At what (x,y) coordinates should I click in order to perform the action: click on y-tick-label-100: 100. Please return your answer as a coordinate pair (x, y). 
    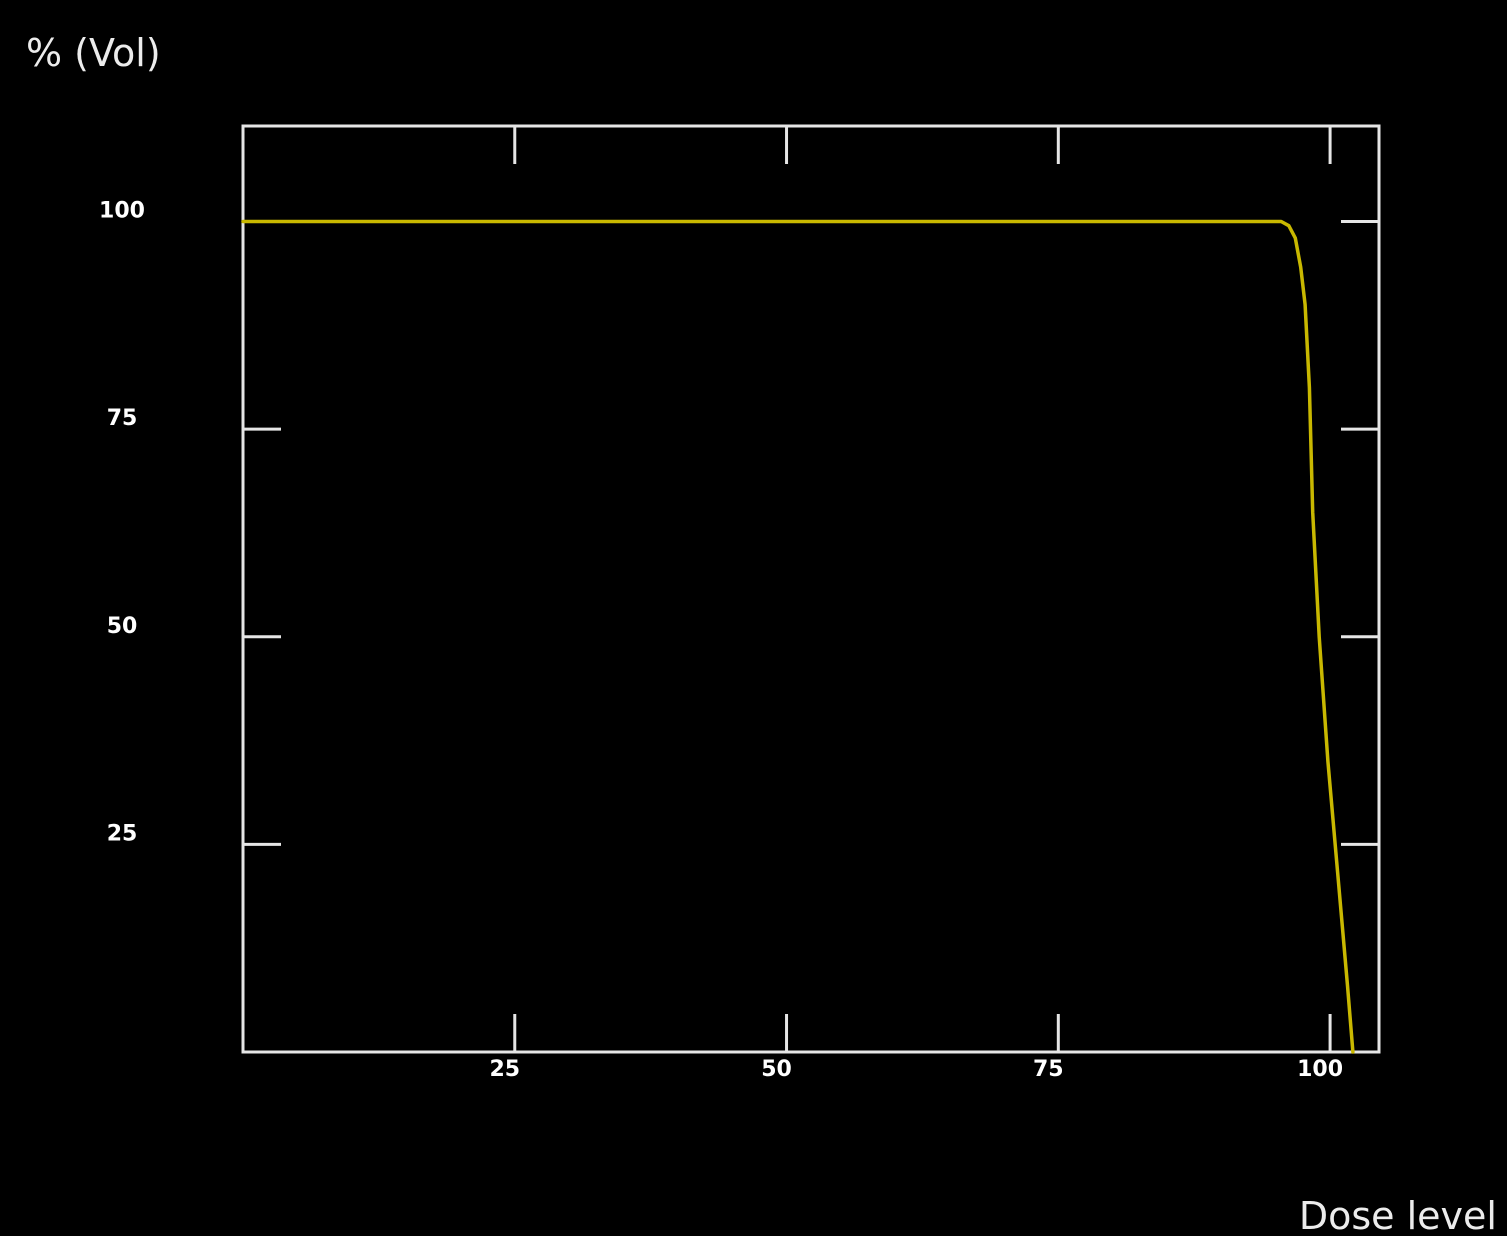
    Looking at the image, I should click on (122, 211).